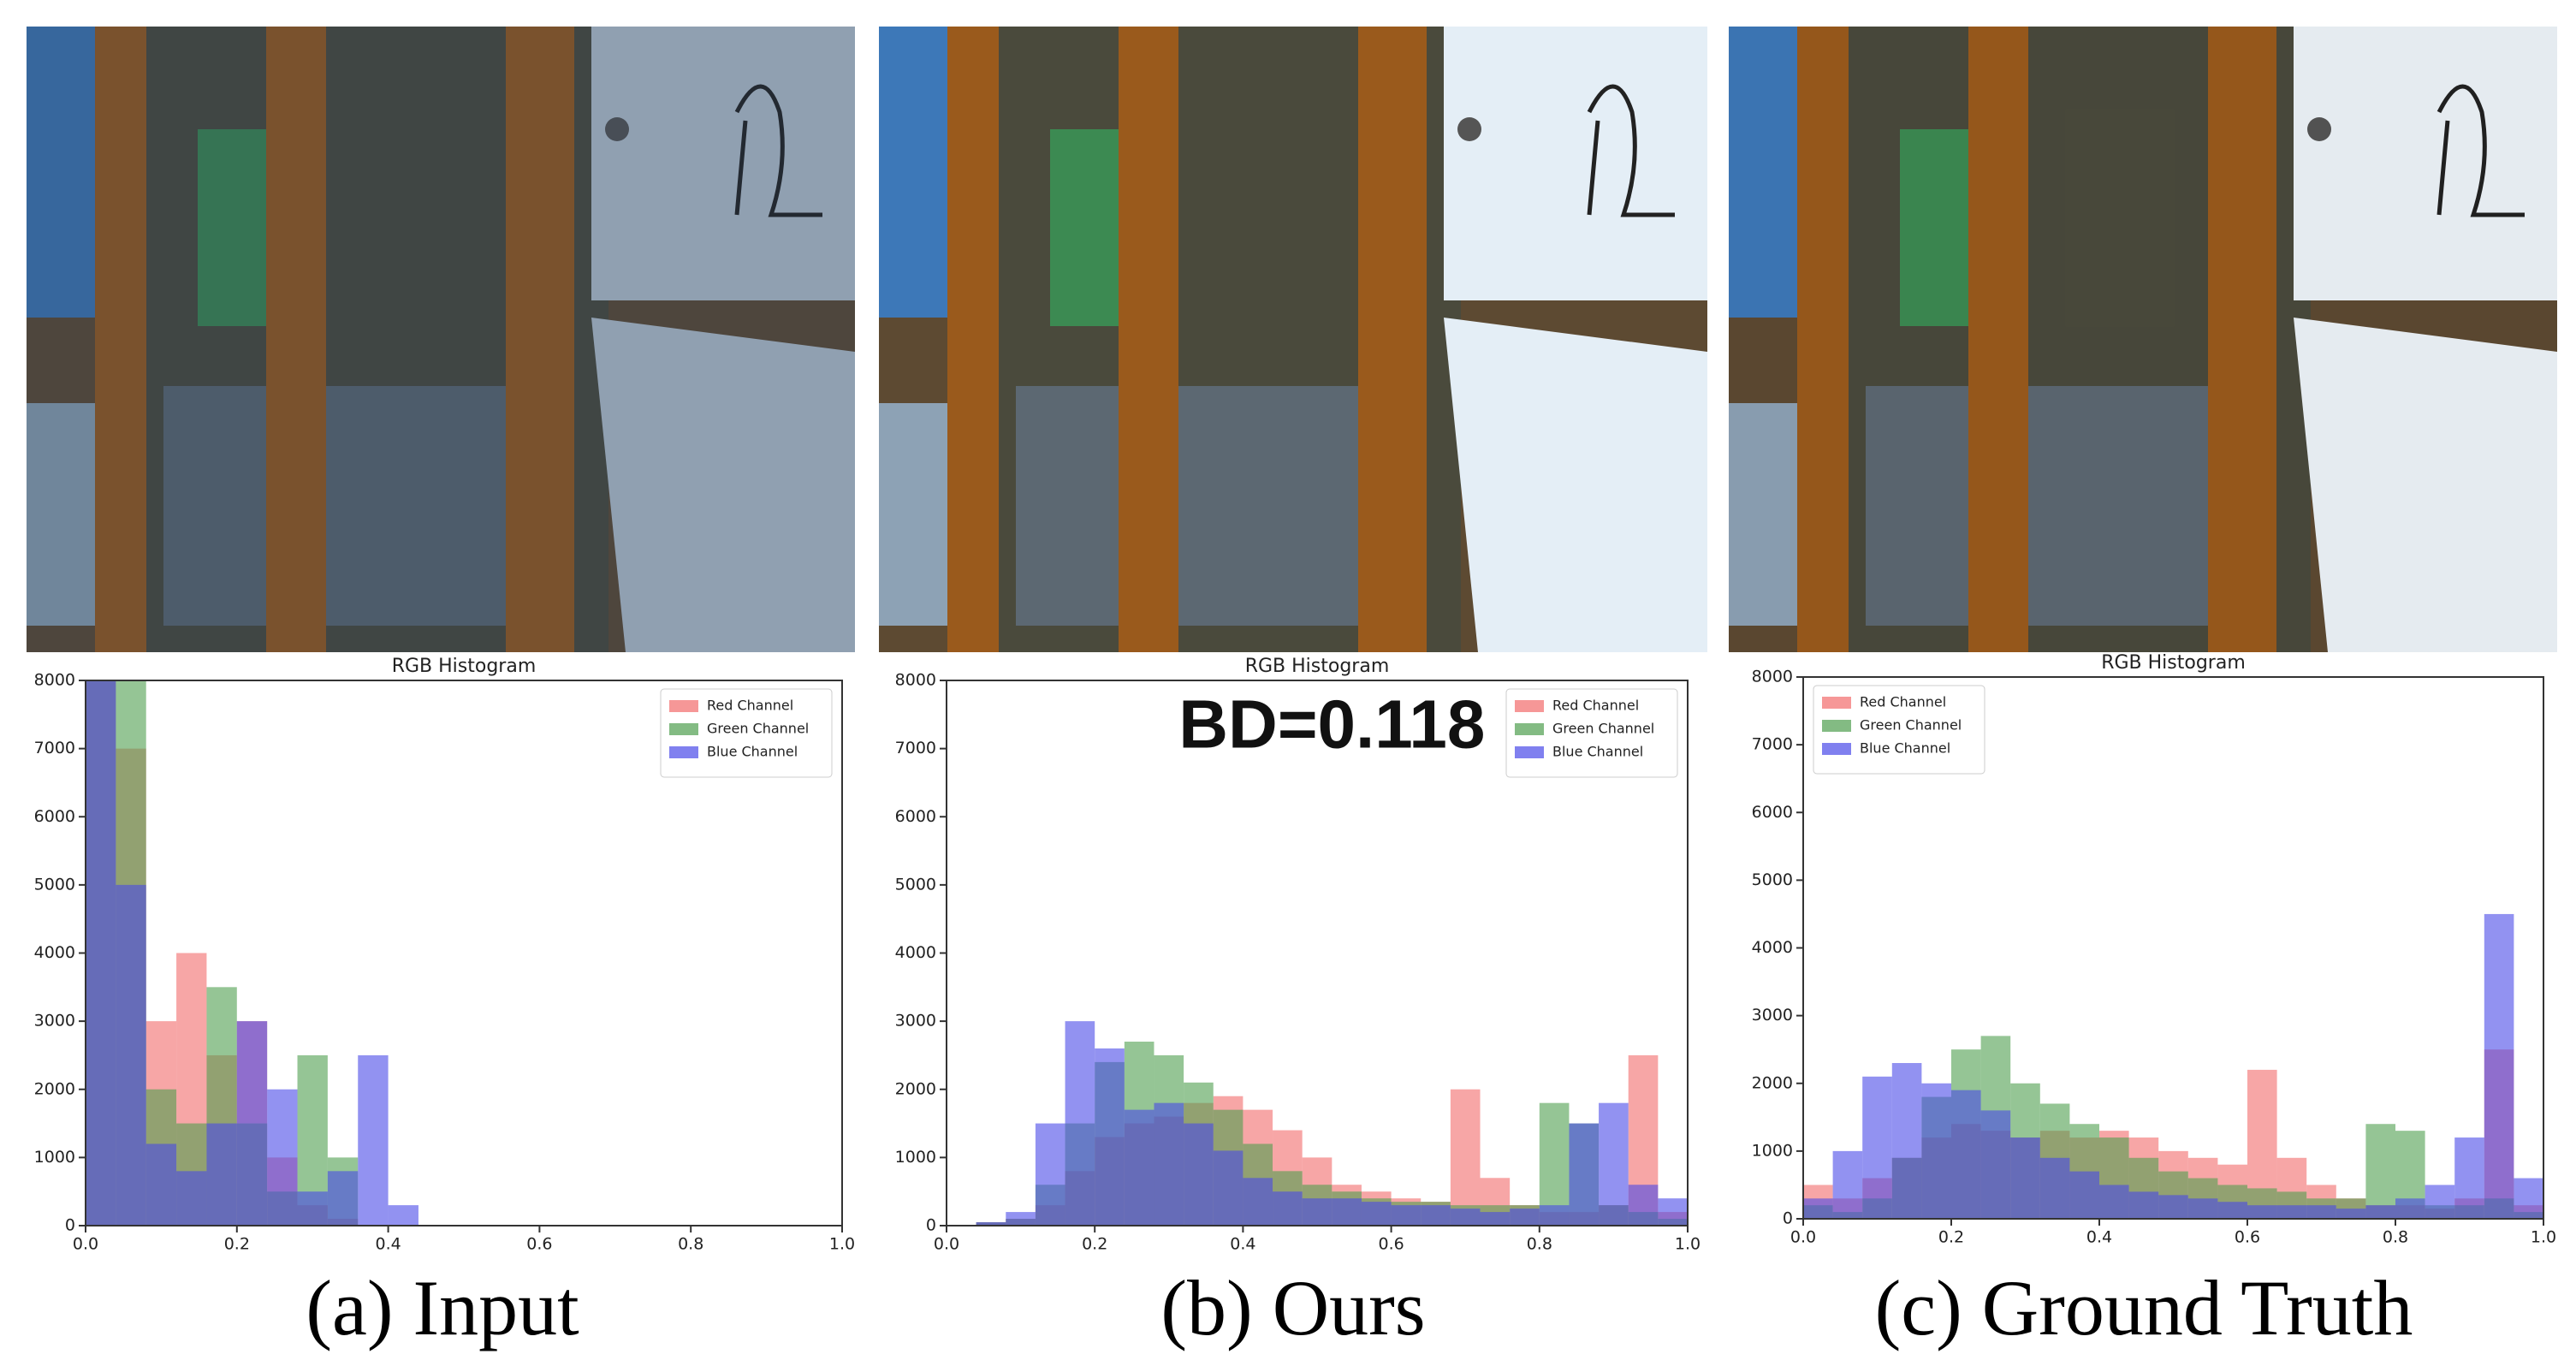  Describe the element at coordinates (1597, 752) in the screenshot. I see `legend-label: Blue Channel` at that location.